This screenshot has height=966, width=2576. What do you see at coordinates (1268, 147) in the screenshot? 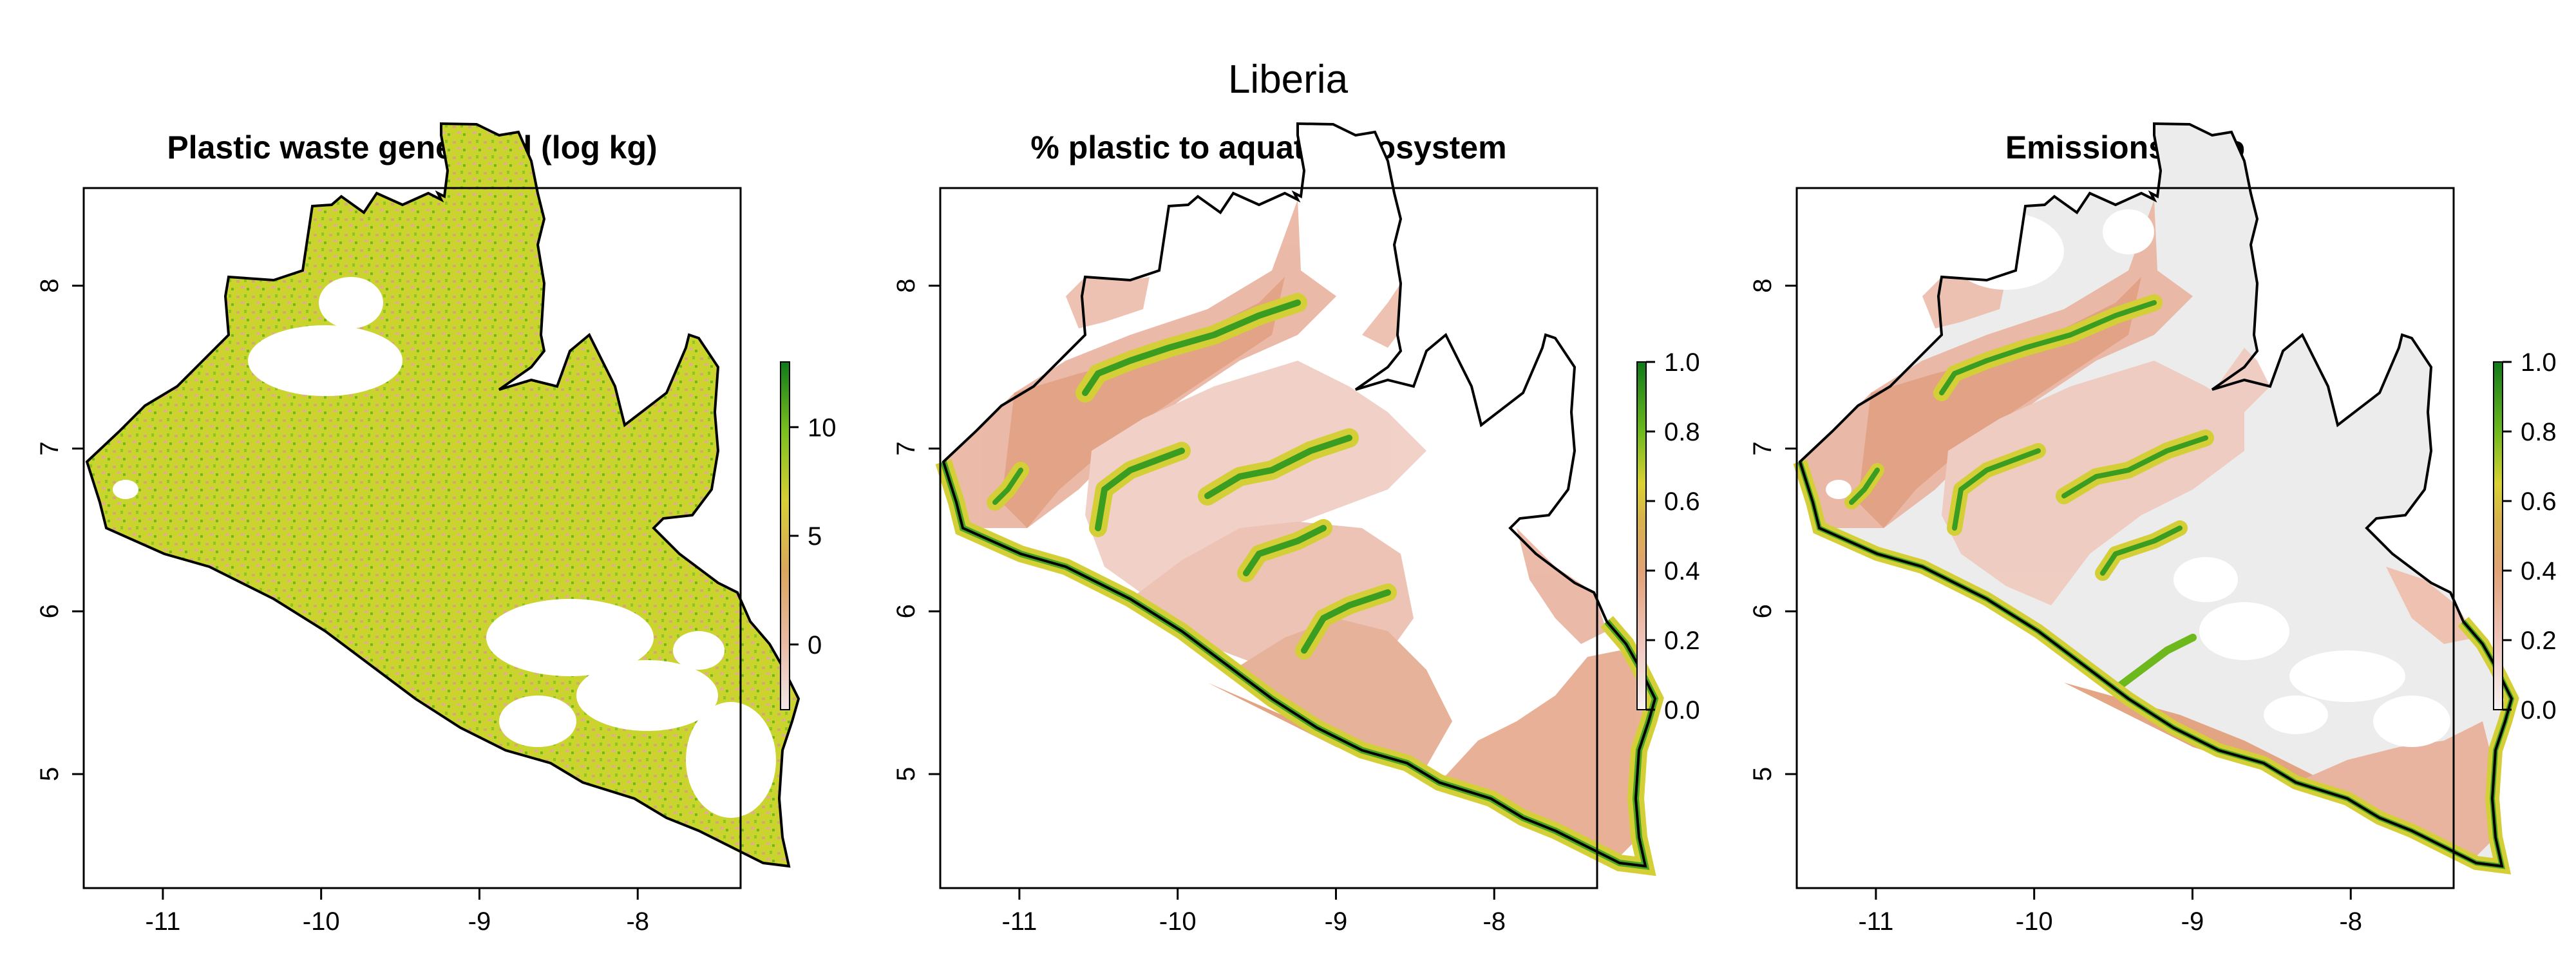
I see `panel-title: % plastic to aquatic ecosystem` at bounding box center [1268, 147].